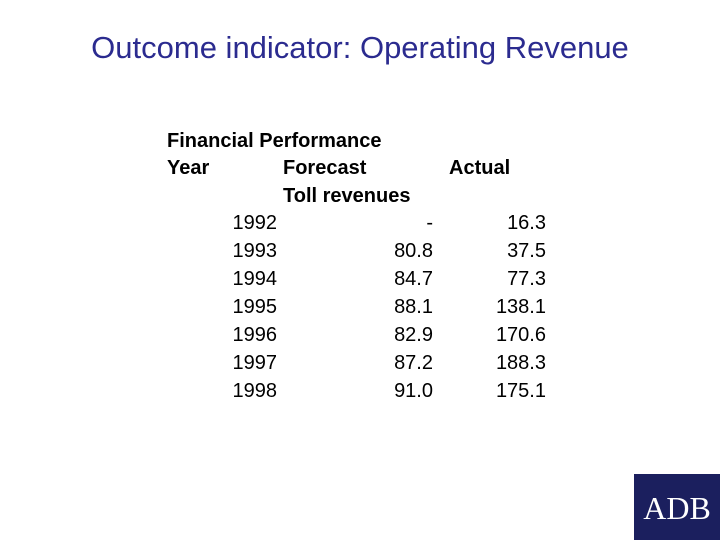 This screenshot has height=540, width=720. I want to click on slide-title: Outcome indicator: Operating Revenue, so click(360, 47).